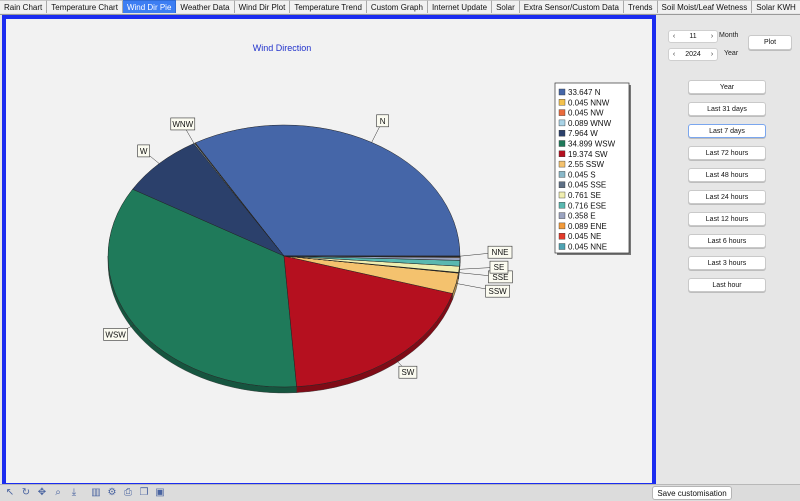  I want to click on legend-entry-s: 0.045 S, so click(582, 174).